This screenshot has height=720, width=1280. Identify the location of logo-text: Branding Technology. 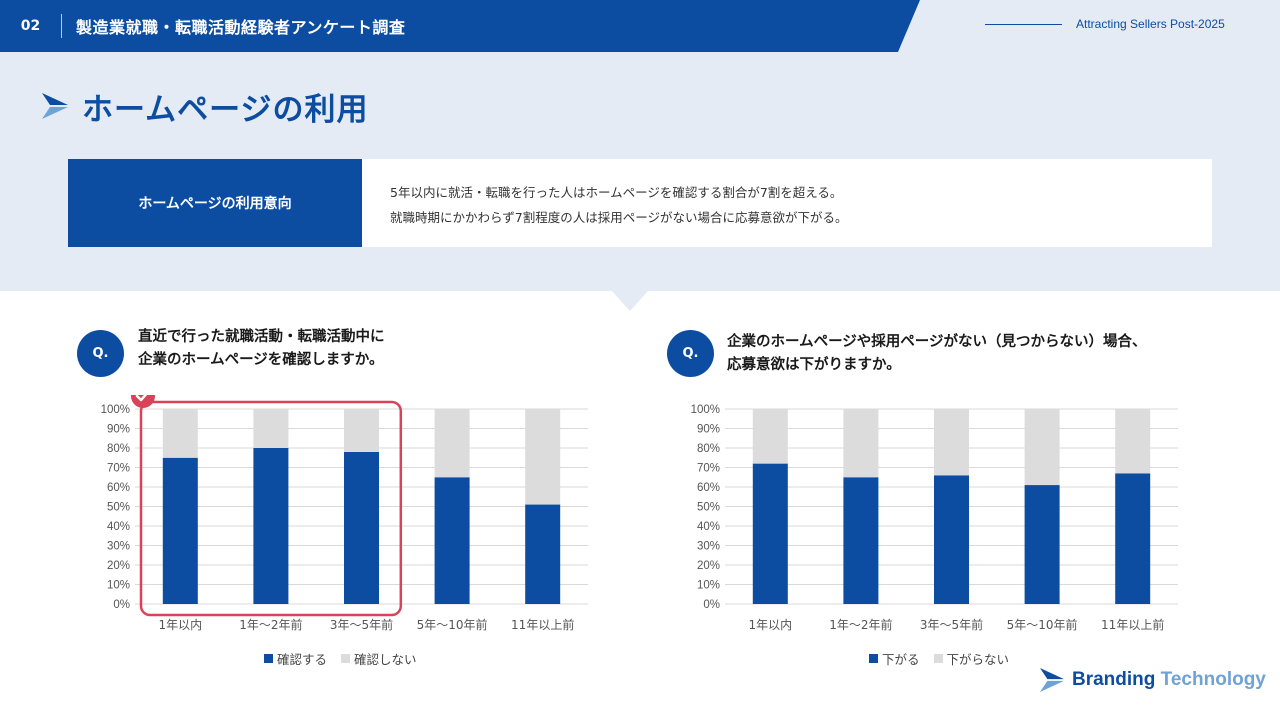
(1169, 679).